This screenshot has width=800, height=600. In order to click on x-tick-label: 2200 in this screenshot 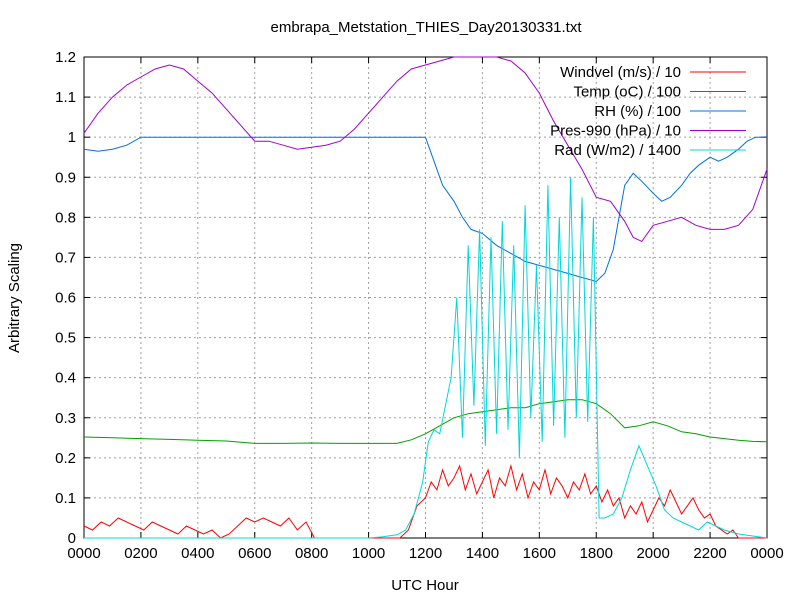, I will do `click(709, 553)`.